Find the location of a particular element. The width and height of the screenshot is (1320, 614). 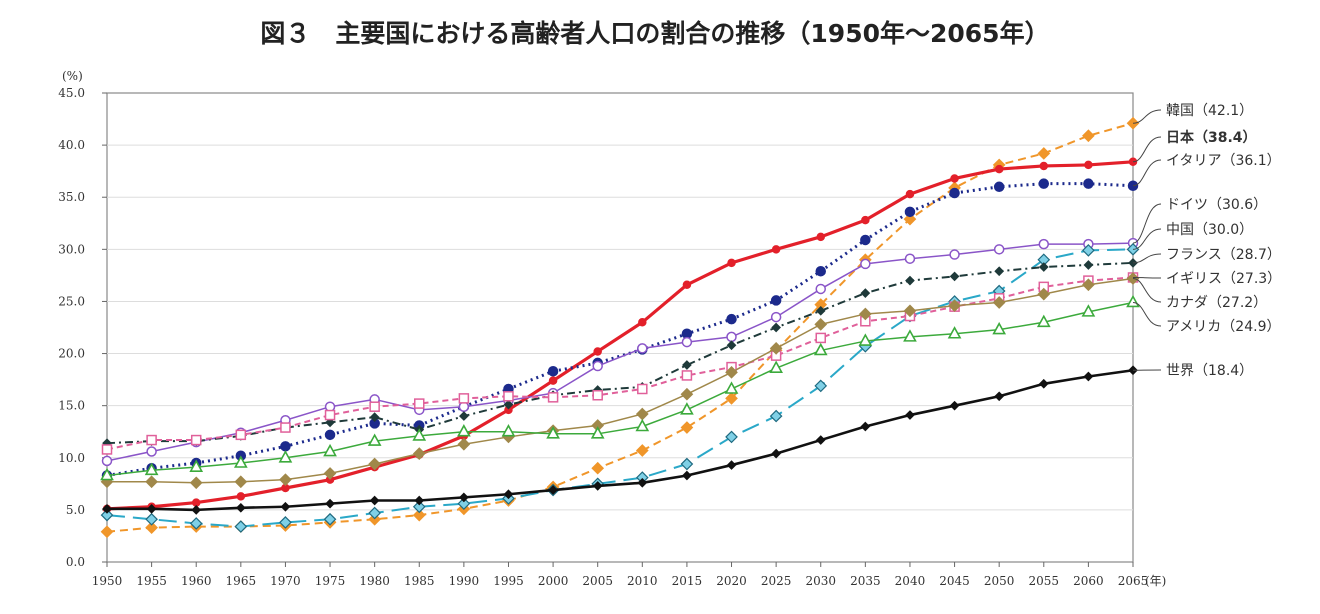

series-end-label: イギリス（27.3） is located at coordinates (1223, 279).